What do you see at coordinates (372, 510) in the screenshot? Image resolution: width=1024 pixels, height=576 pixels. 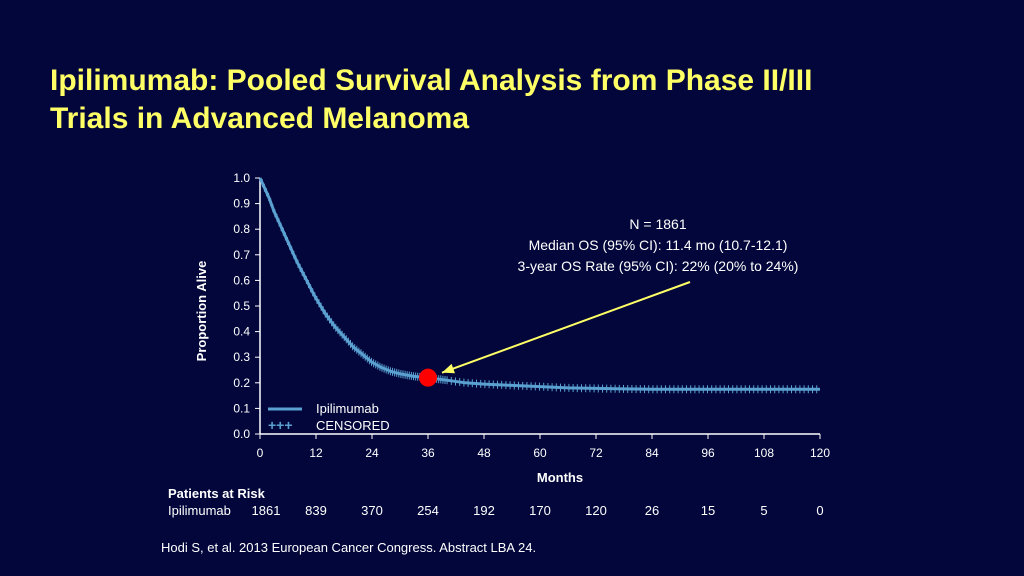 I see `risk-table-value: 370` at bounding box center [372, 510].